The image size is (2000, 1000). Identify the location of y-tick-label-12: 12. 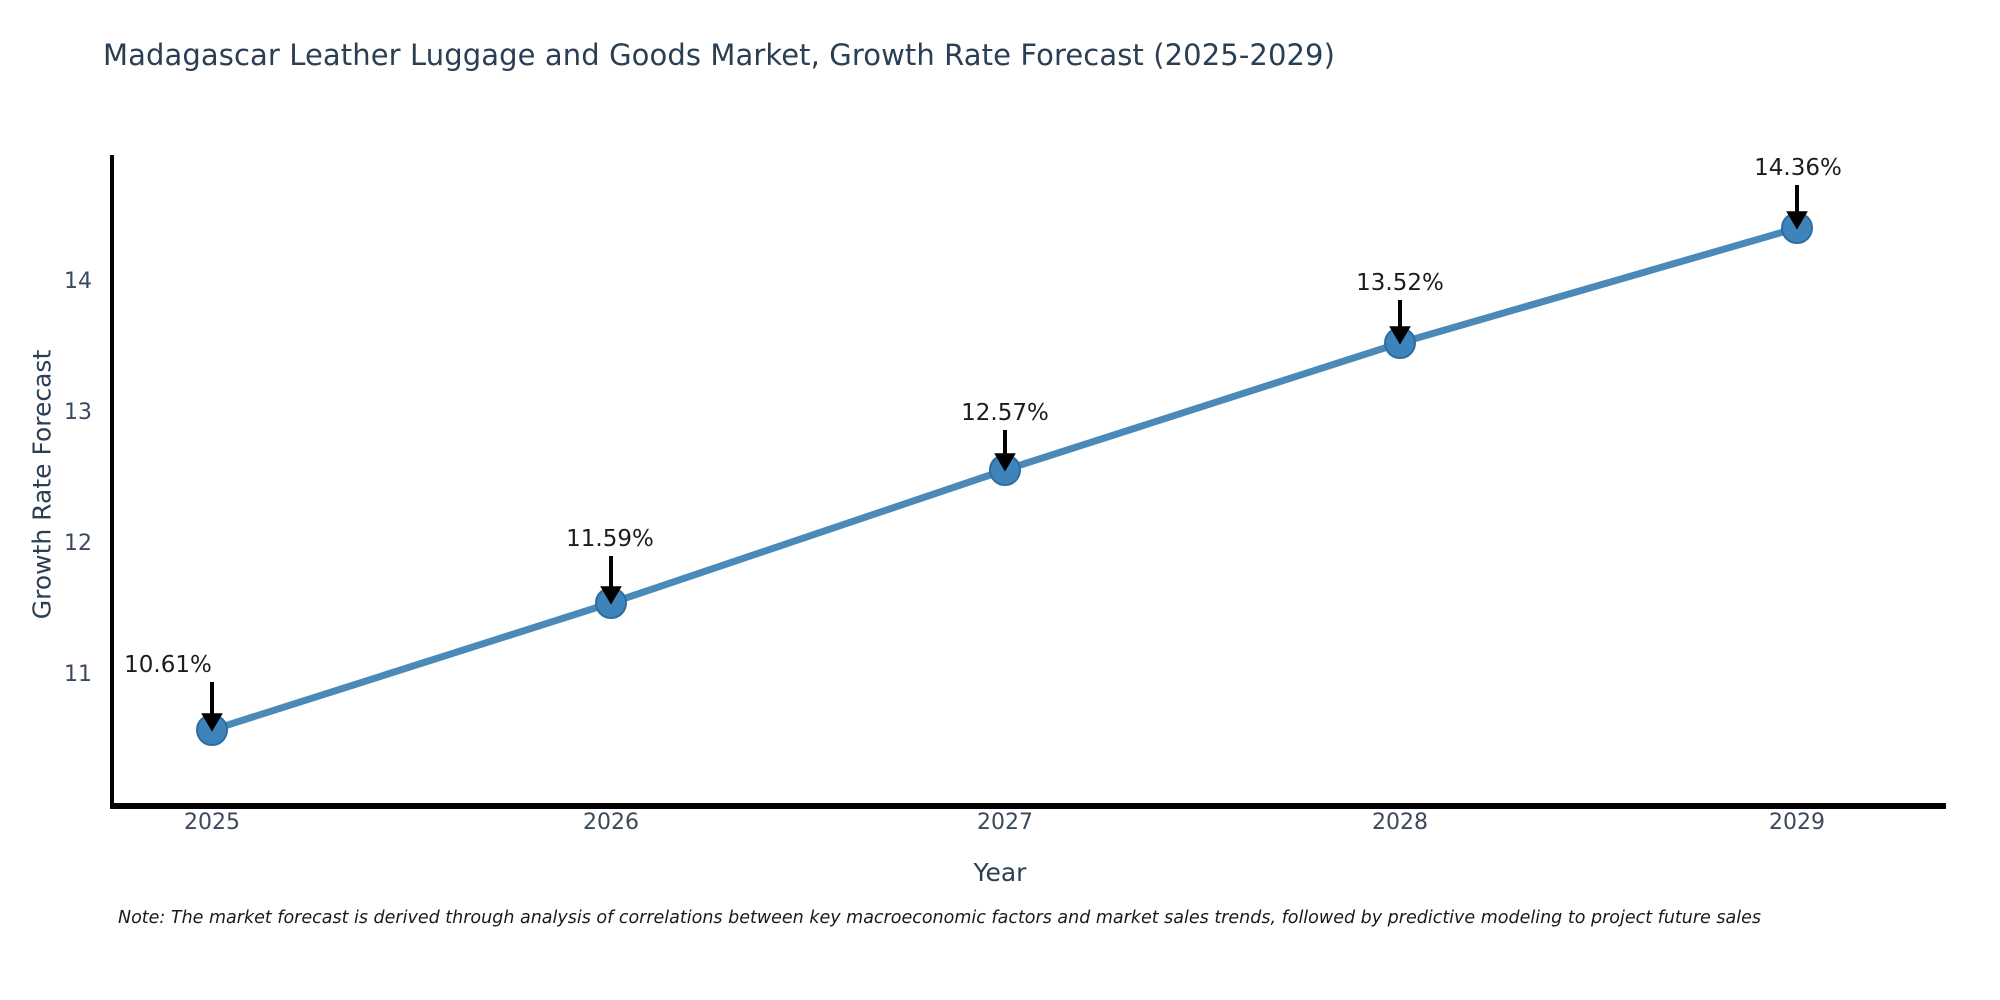
(78, 543).